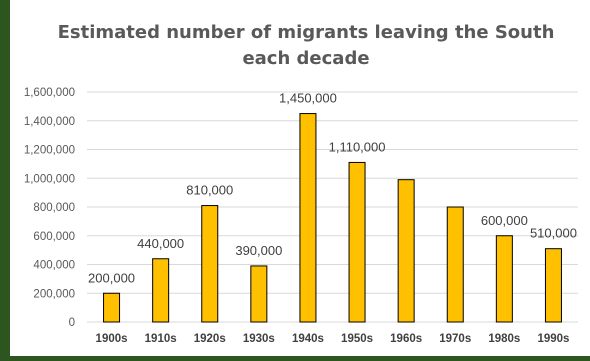  What do you see at coordinates (553, 285) in the screenshot?
I see `bar-1990s` at bounding box center [553, 285].